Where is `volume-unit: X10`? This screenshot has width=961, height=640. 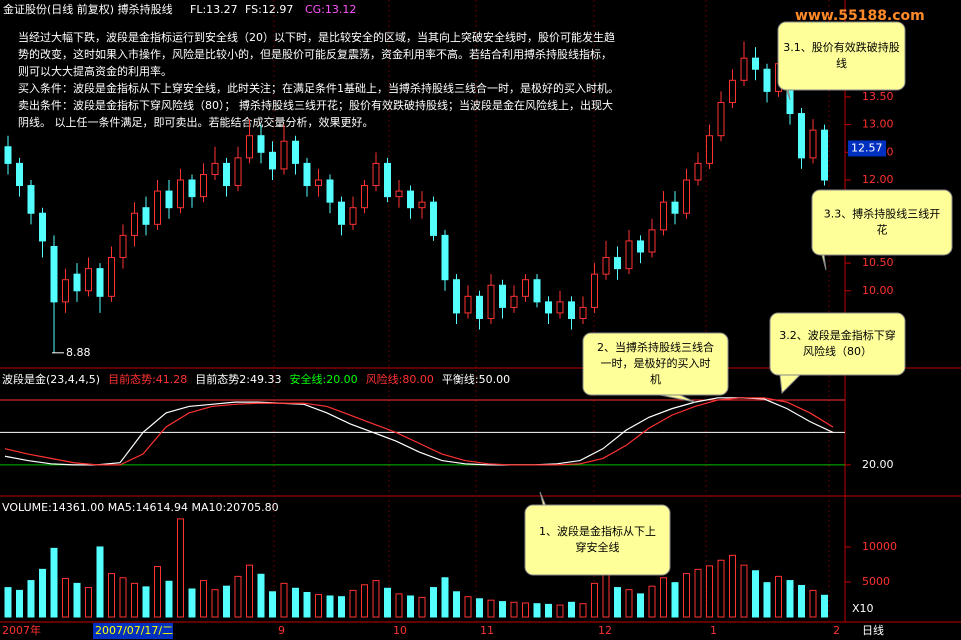 volume-unit: X10 is located at coordinates (863, 608).